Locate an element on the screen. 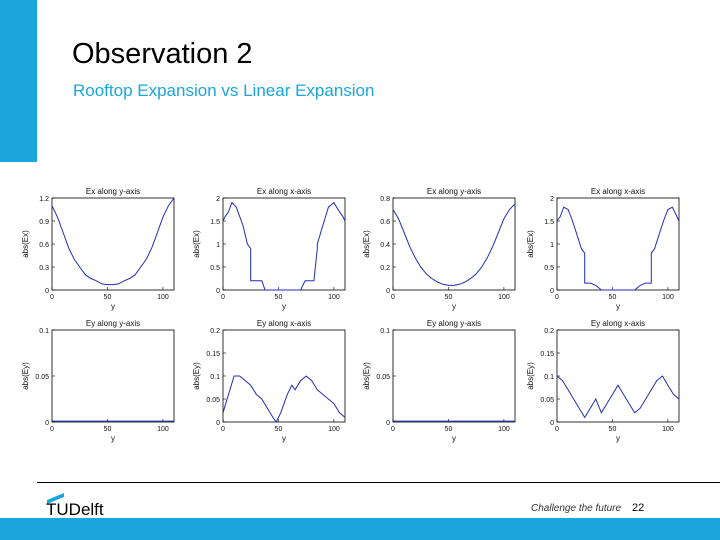  page-number: 22 is located at coordinates (638, 508).